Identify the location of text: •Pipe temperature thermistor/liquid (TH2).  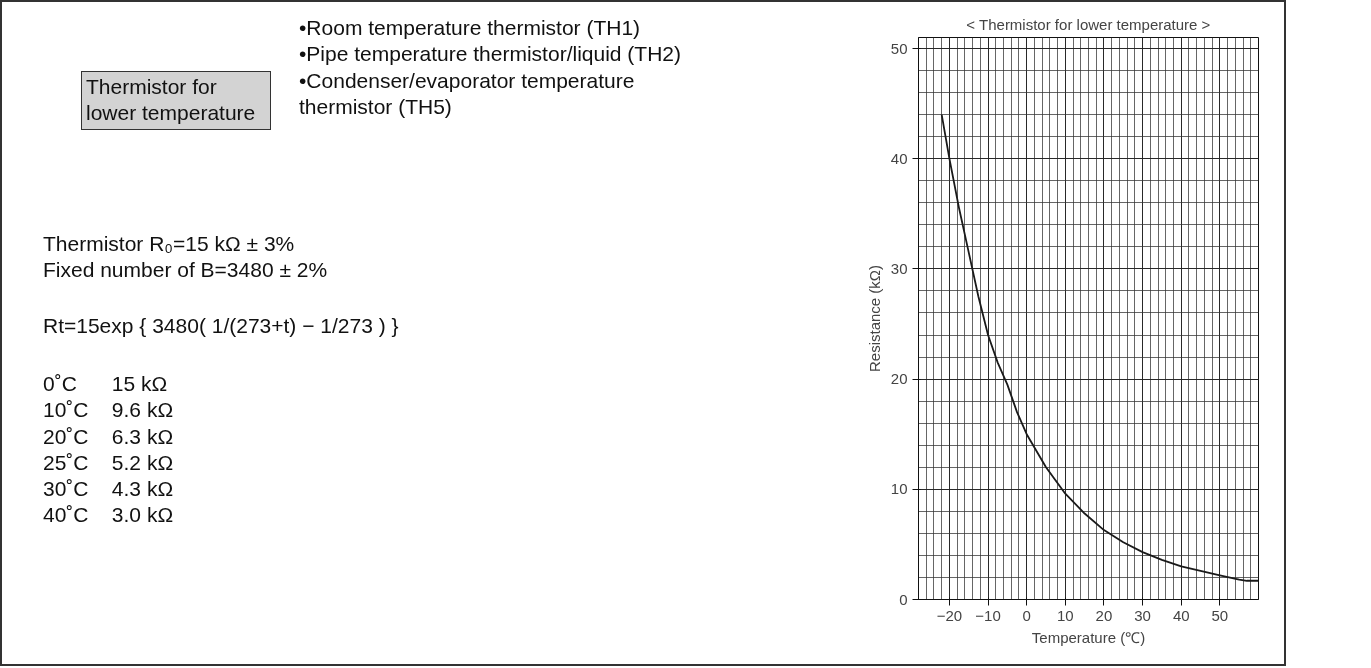
(490, 54).